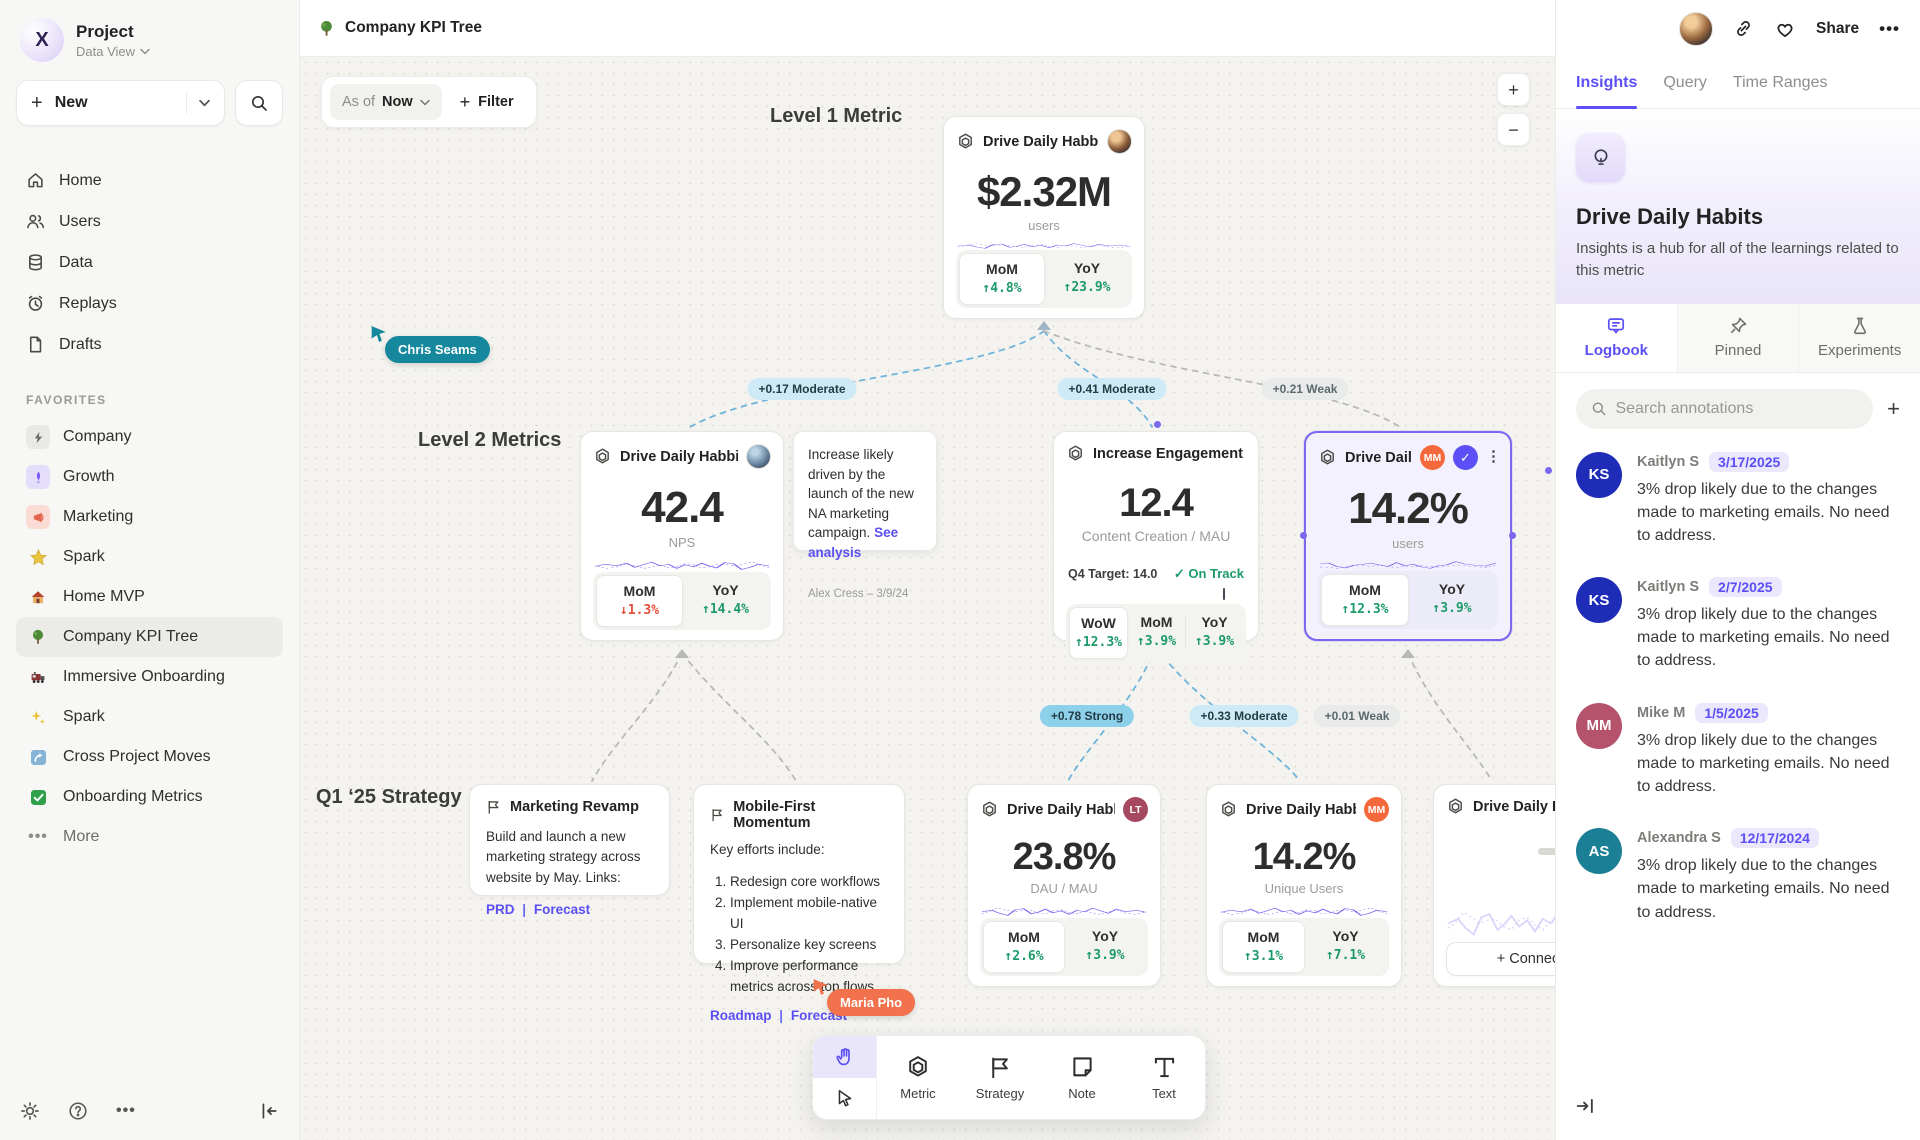 The image size is (1920, 1140). What do you see at coordinates (149, 221) in the screenshot?
I see `sidebar-item-users: Users` at bounding box center [149, 221].